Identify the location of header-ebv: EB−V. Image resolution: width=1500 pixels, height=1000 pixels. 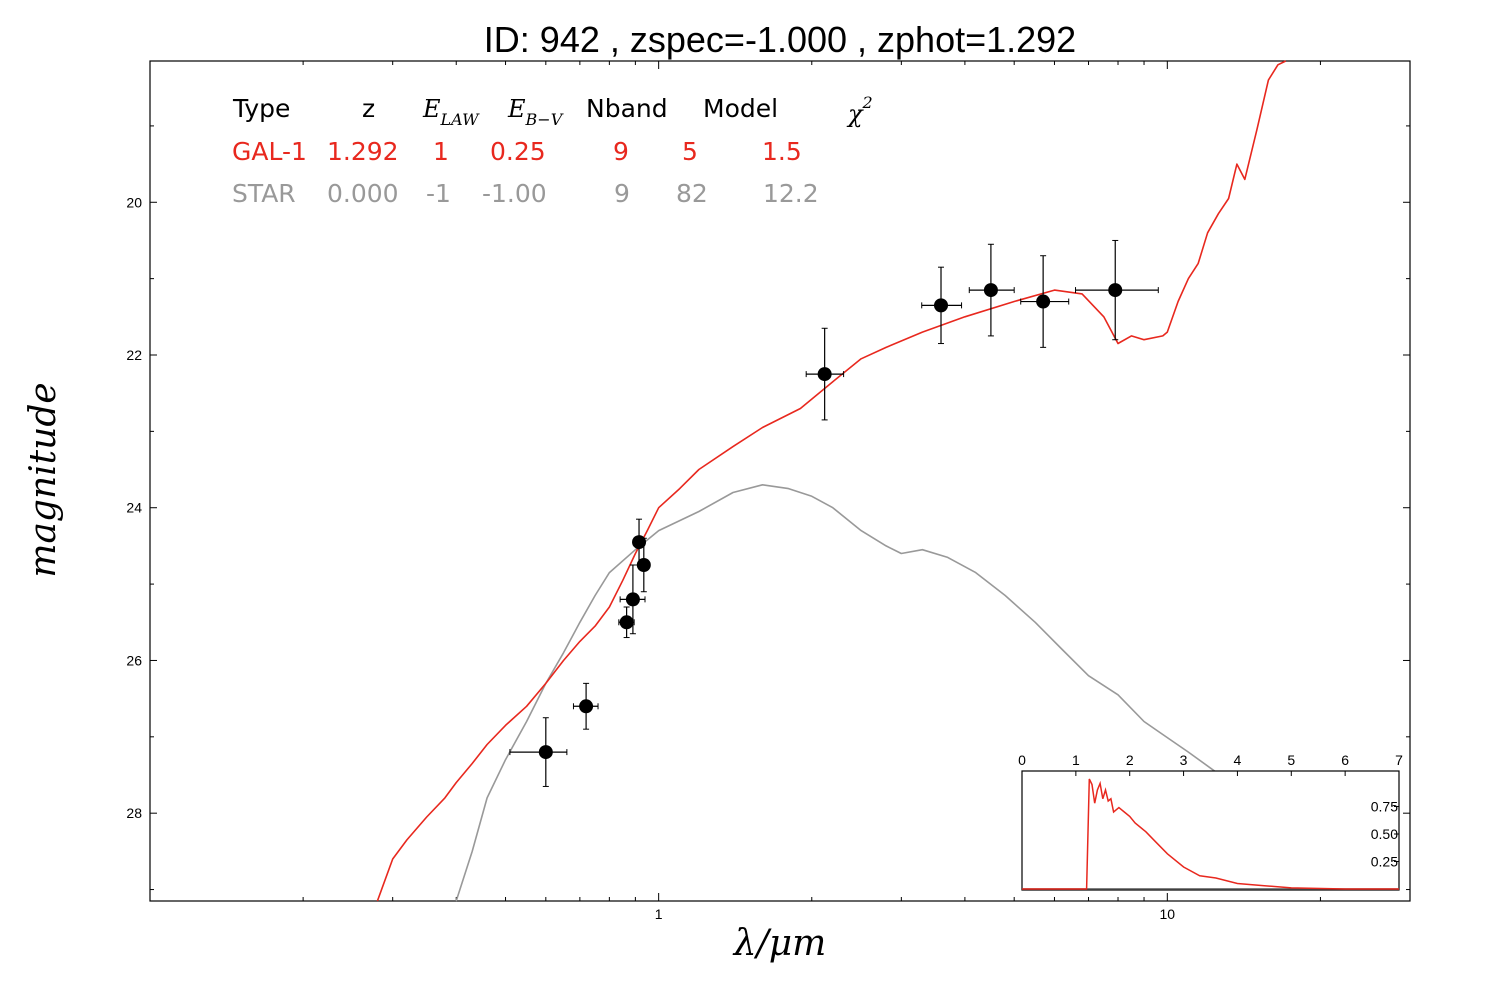
(535, 112).